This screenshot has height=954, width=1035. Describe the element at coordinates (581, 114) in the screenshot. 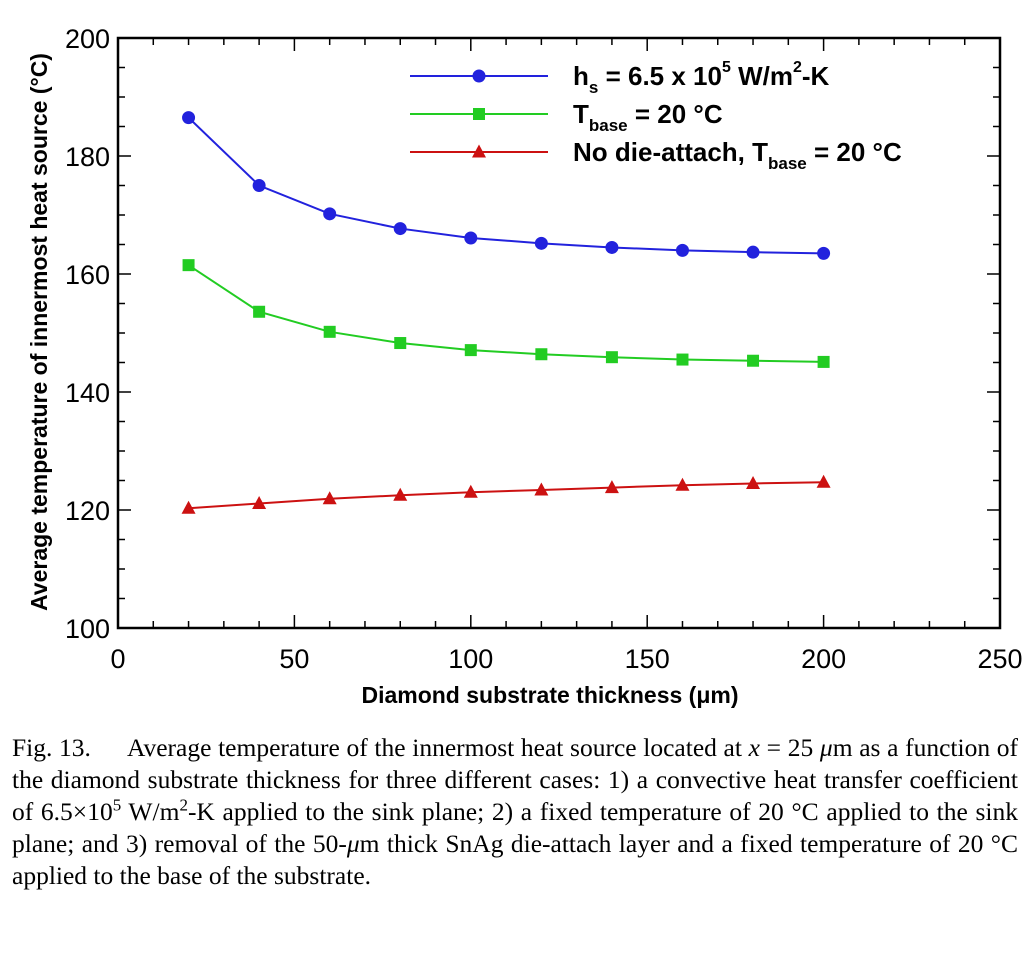

I see `legend-text-part: T` at that location.